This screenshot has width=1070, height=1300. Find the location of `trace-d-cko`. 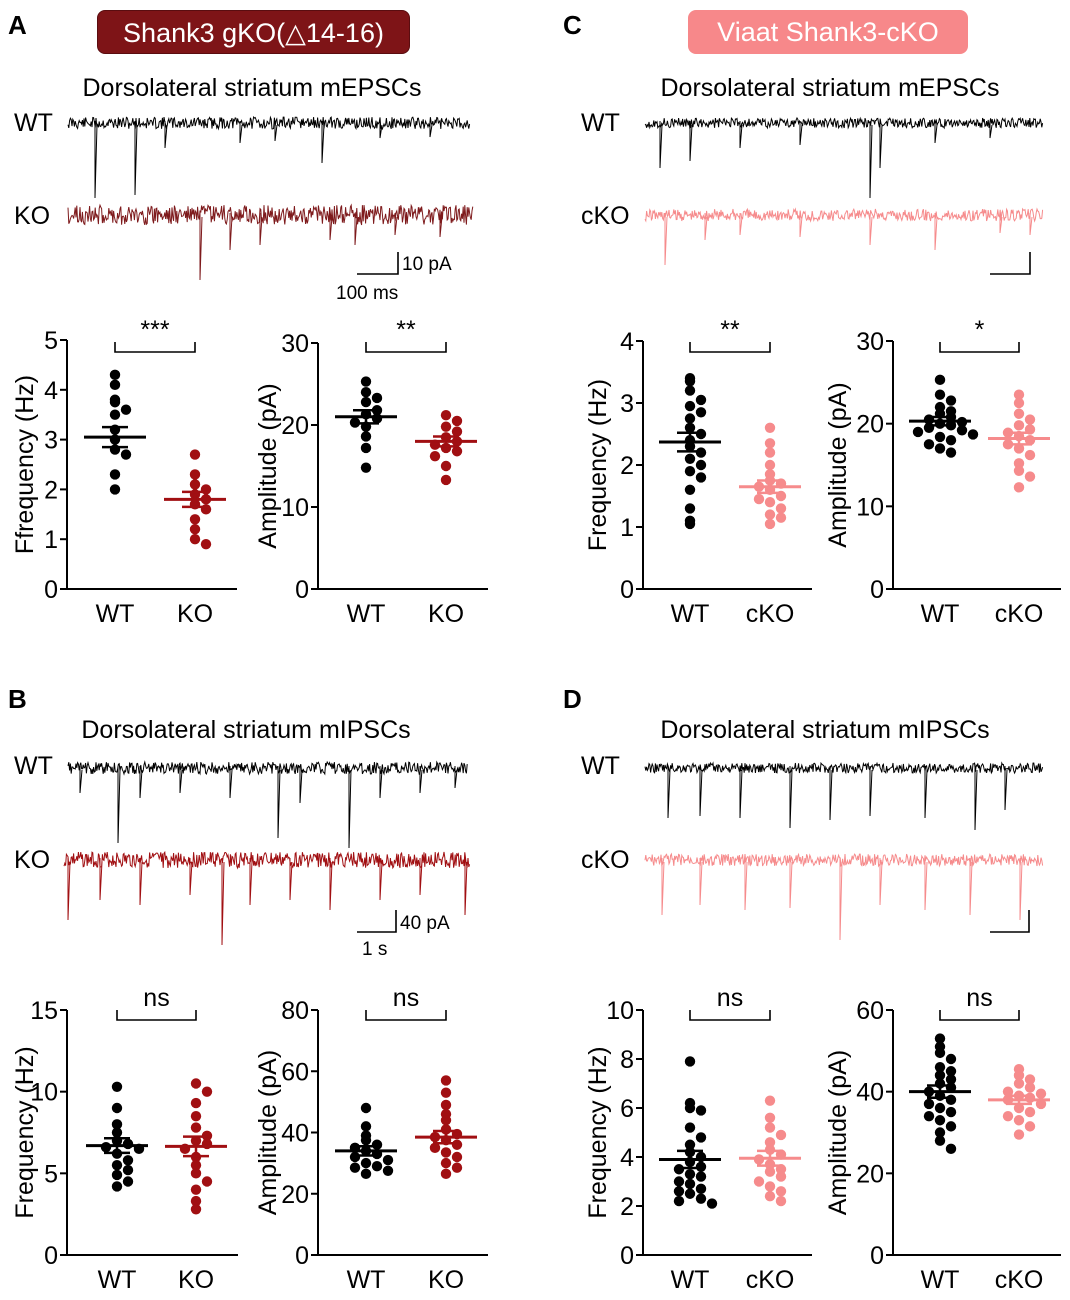

trace-d-cko is located at coordinates (844, 896).